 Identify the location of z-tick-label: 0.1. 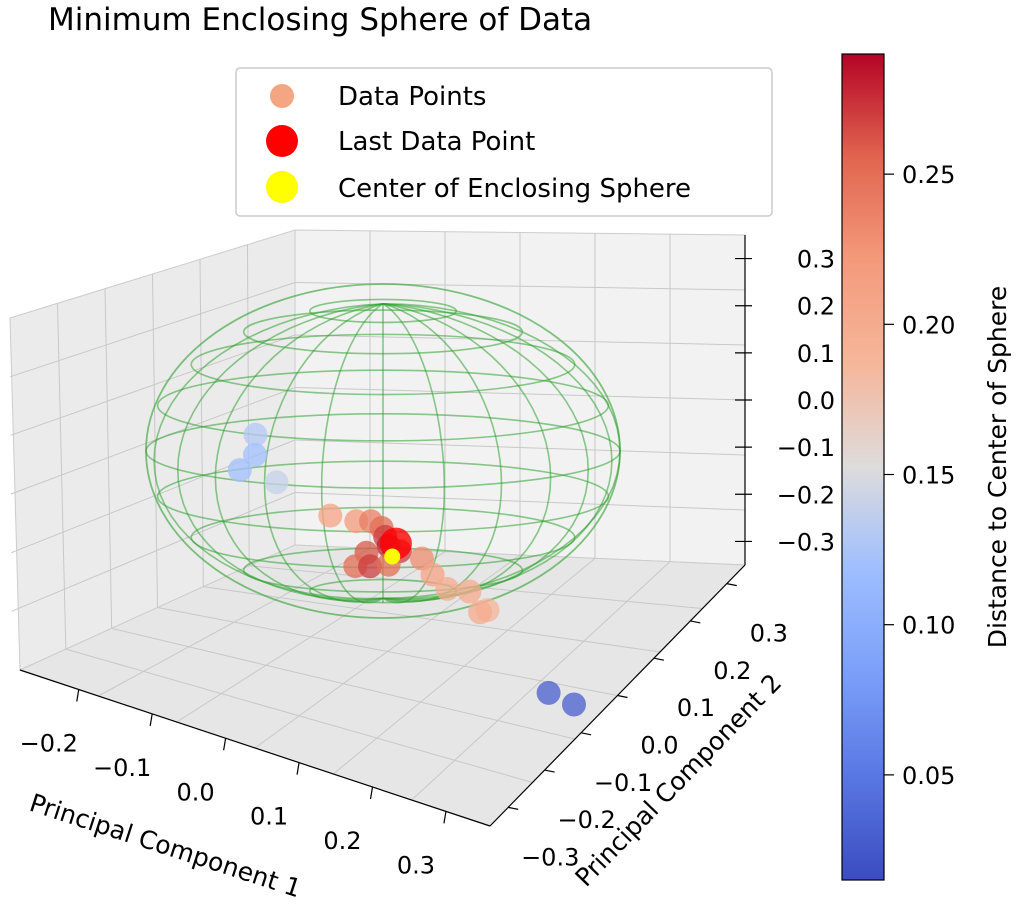
(816, 354).